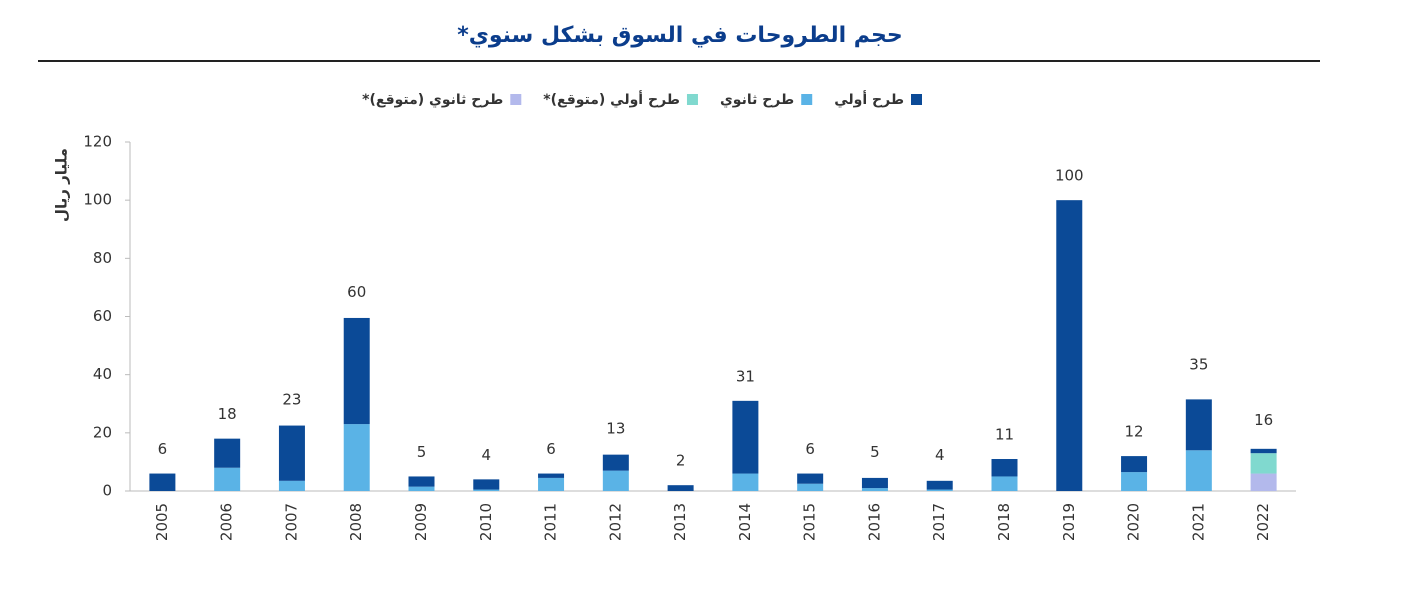 This screenshot has height=590, width=1404. Describe the element at coordinates (97, 142) in the screenshot. I see `y-tick-label: 120` at that location.